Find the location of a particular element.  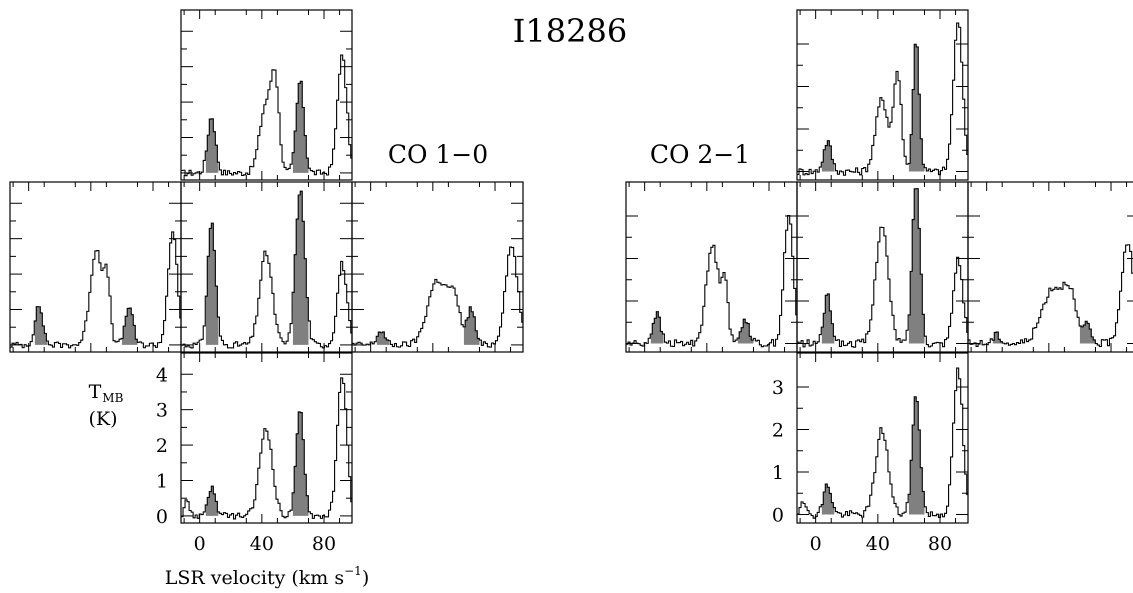

spectrum-co21-north is located at coordinates (882, 95).